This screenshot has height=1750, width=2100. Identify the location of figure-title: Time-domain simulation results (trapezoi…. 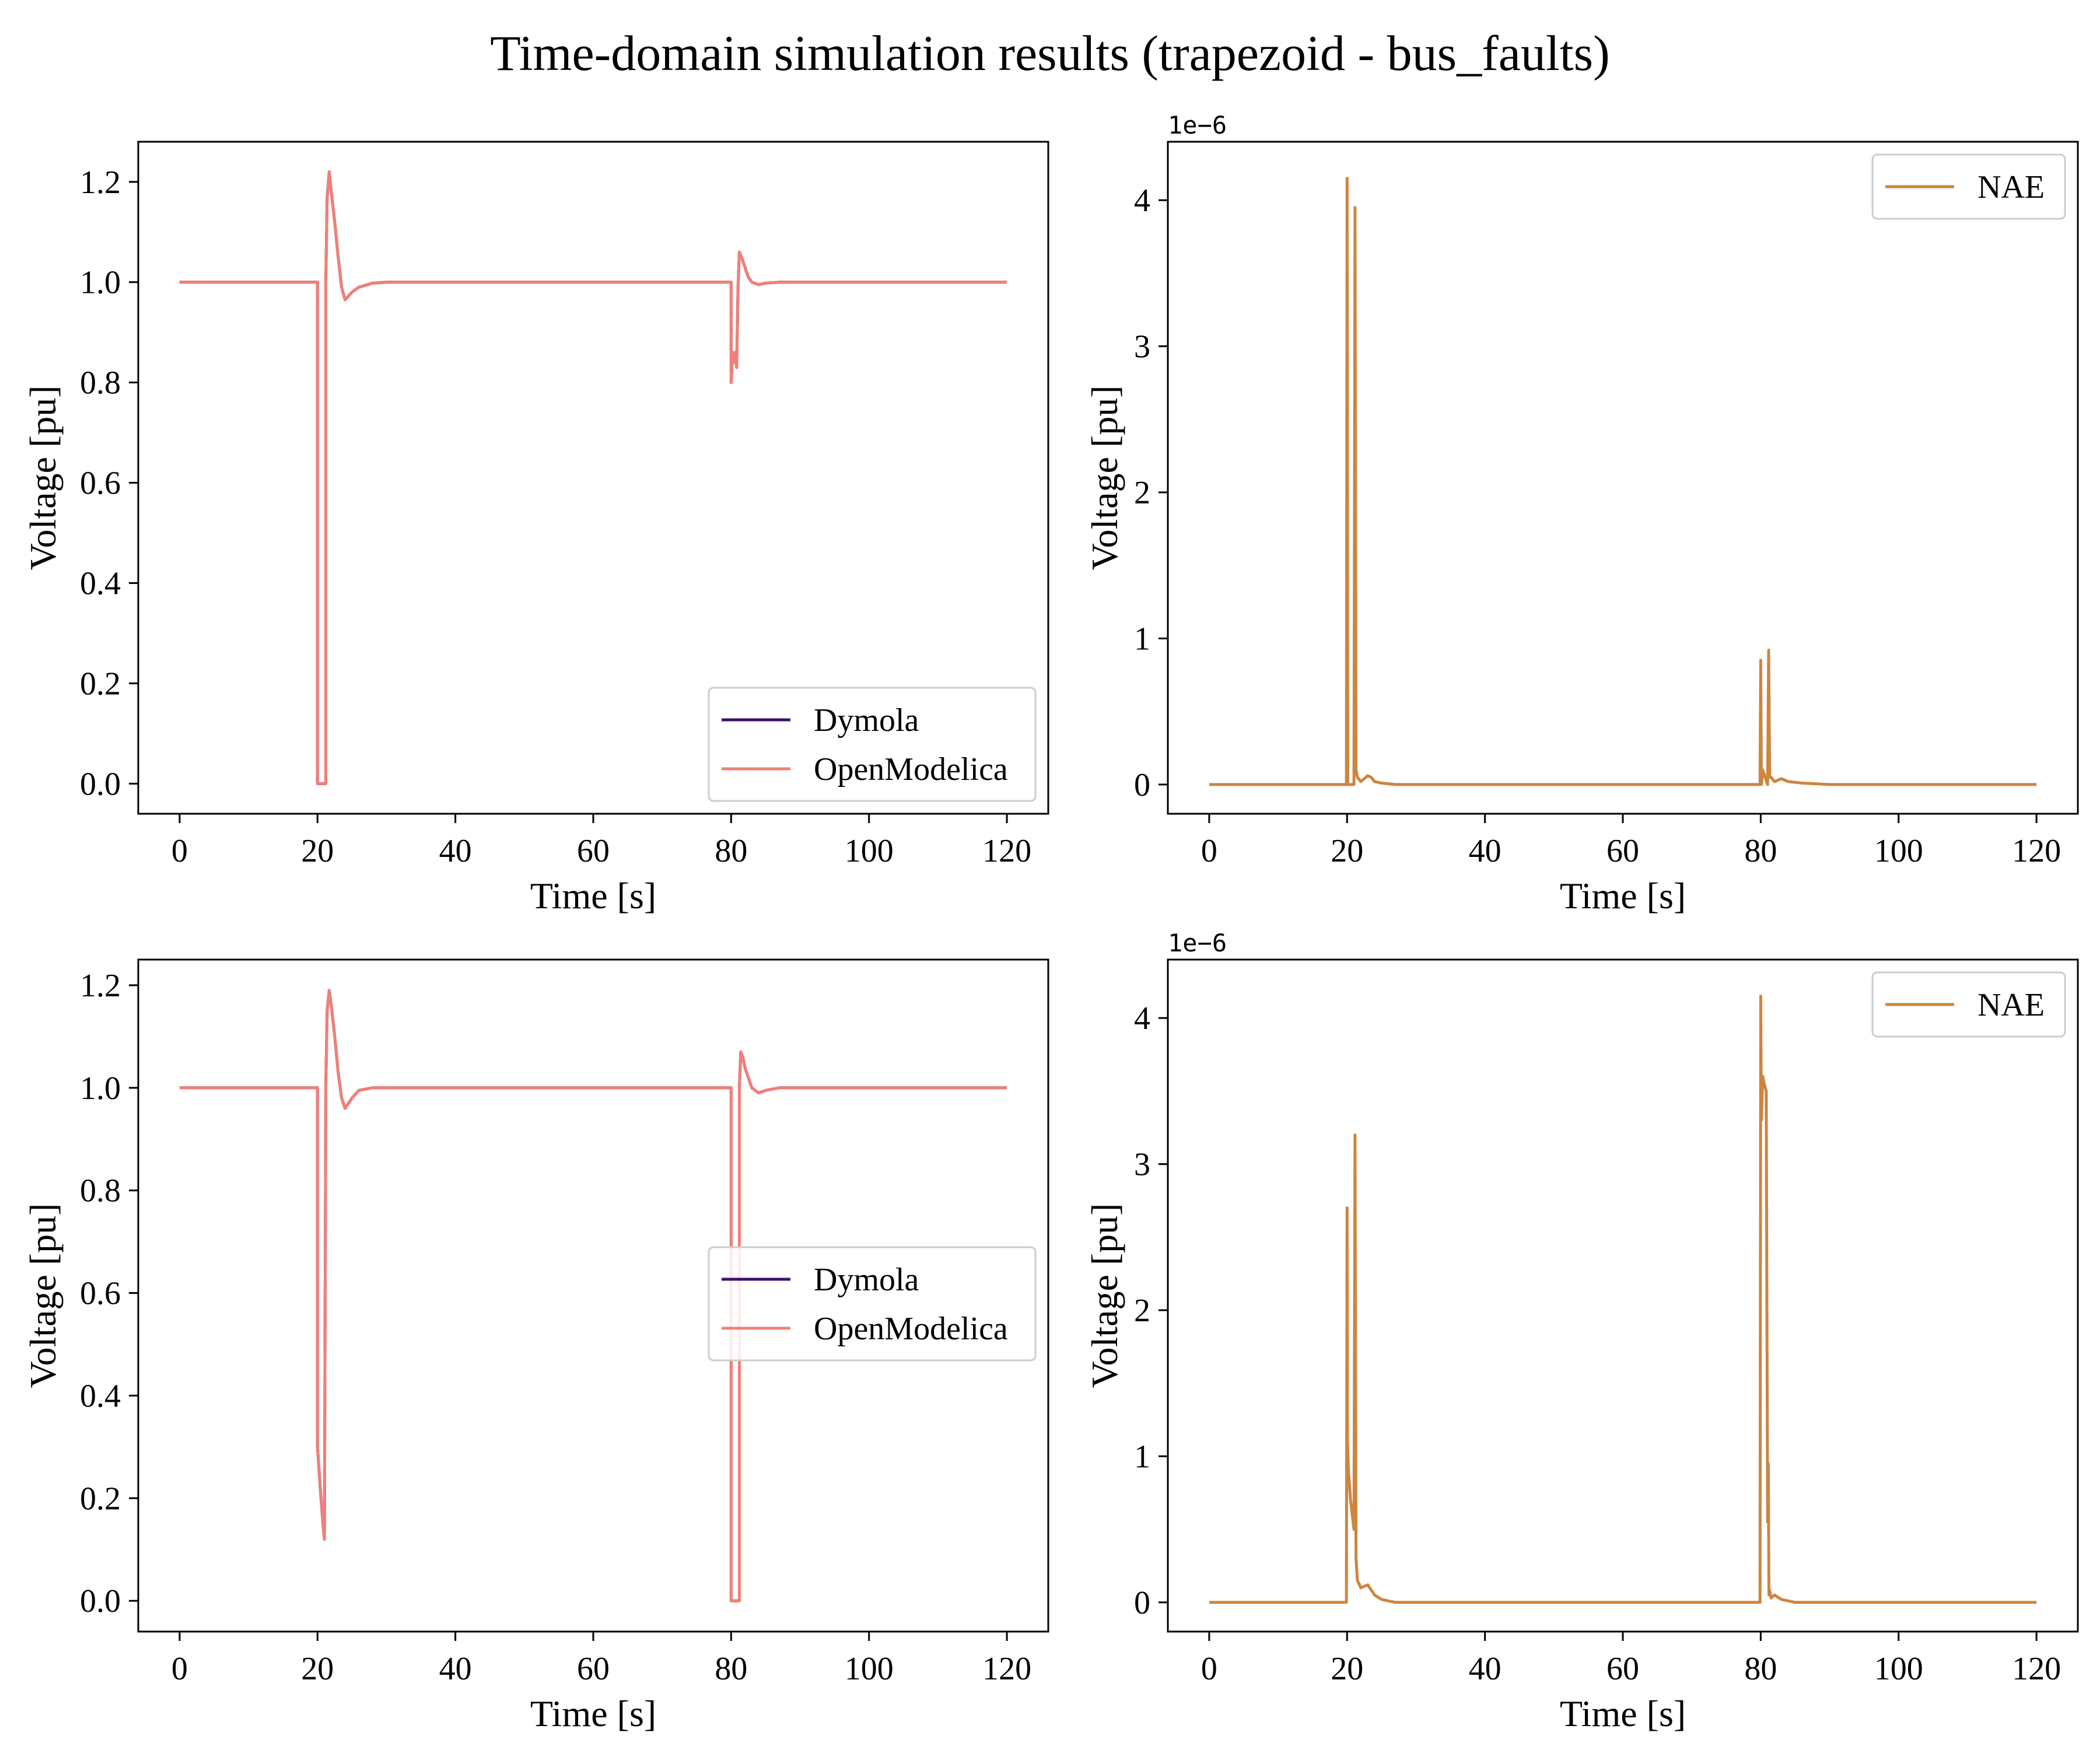
(1050, 53).